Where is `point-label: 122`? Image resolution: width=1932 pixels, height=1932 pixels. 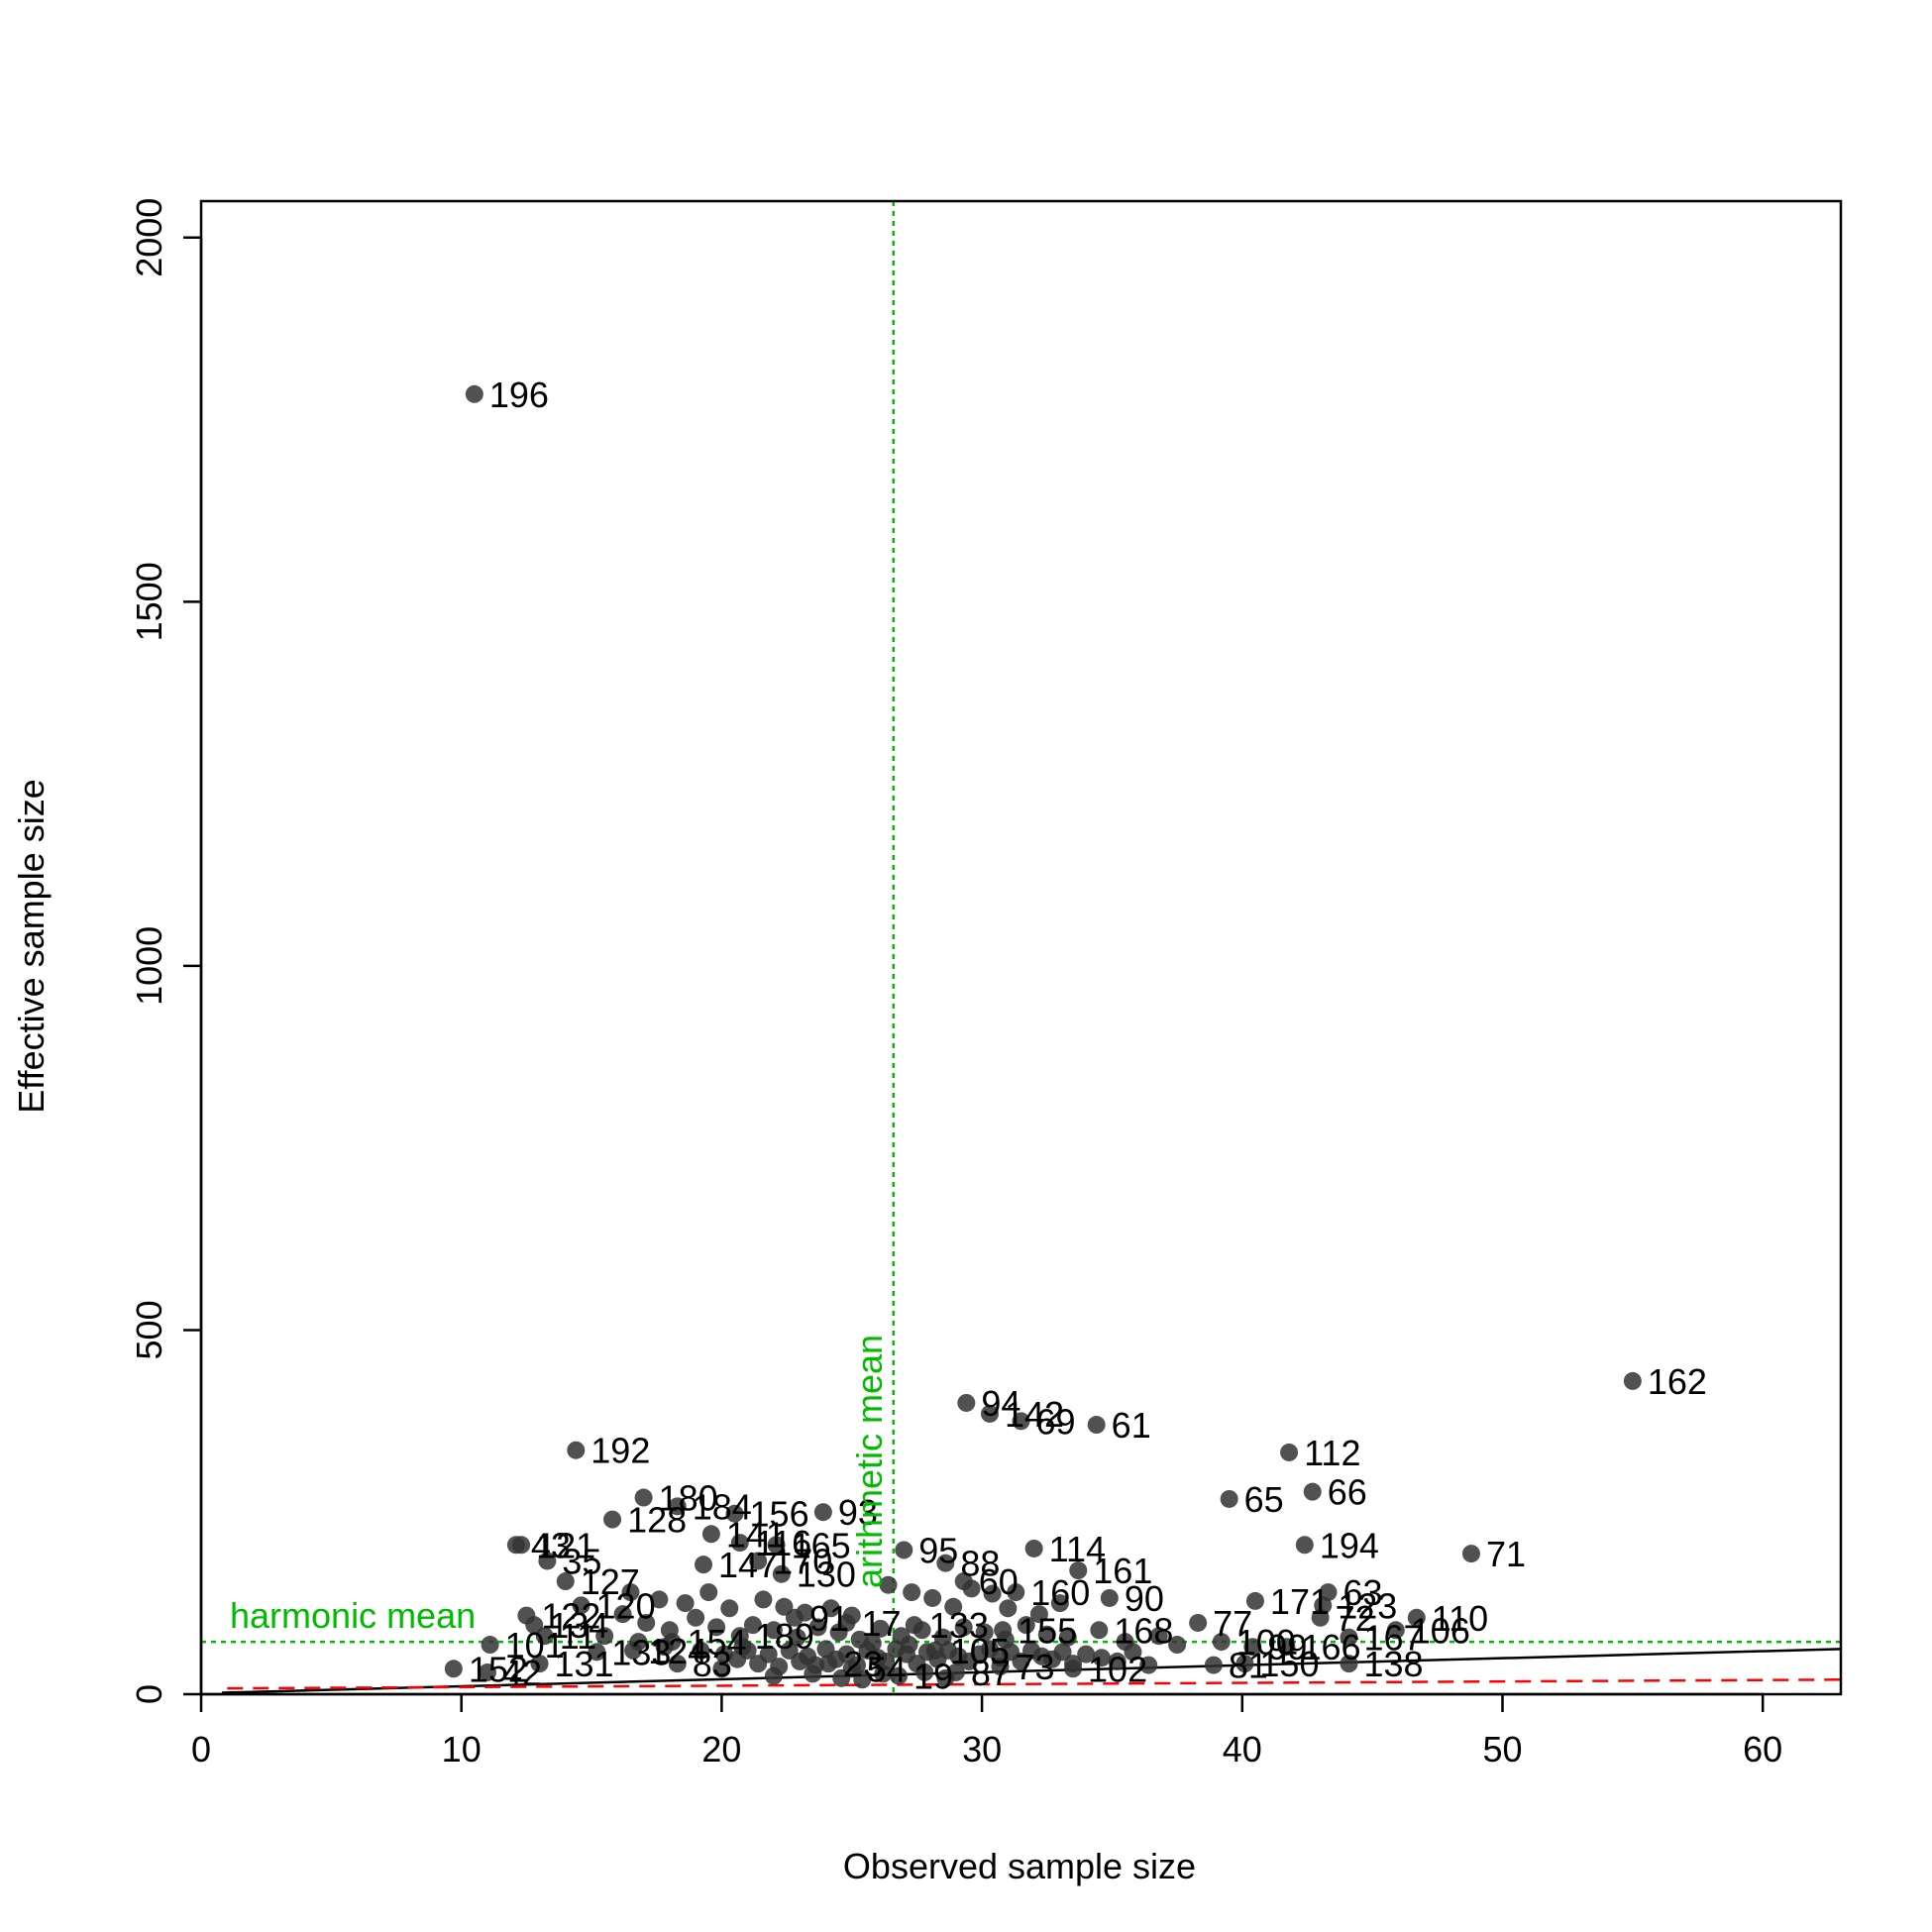
point-label: 122 is located at coordinates (570, 1617).